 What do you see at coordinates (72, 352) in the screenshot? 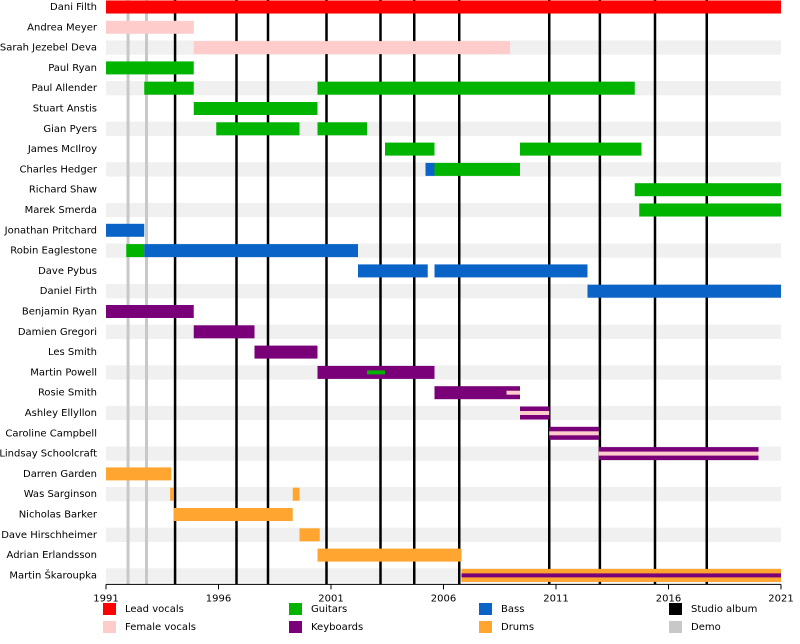
I see `member-name: Les Smith` at bounding box center [72, 352].